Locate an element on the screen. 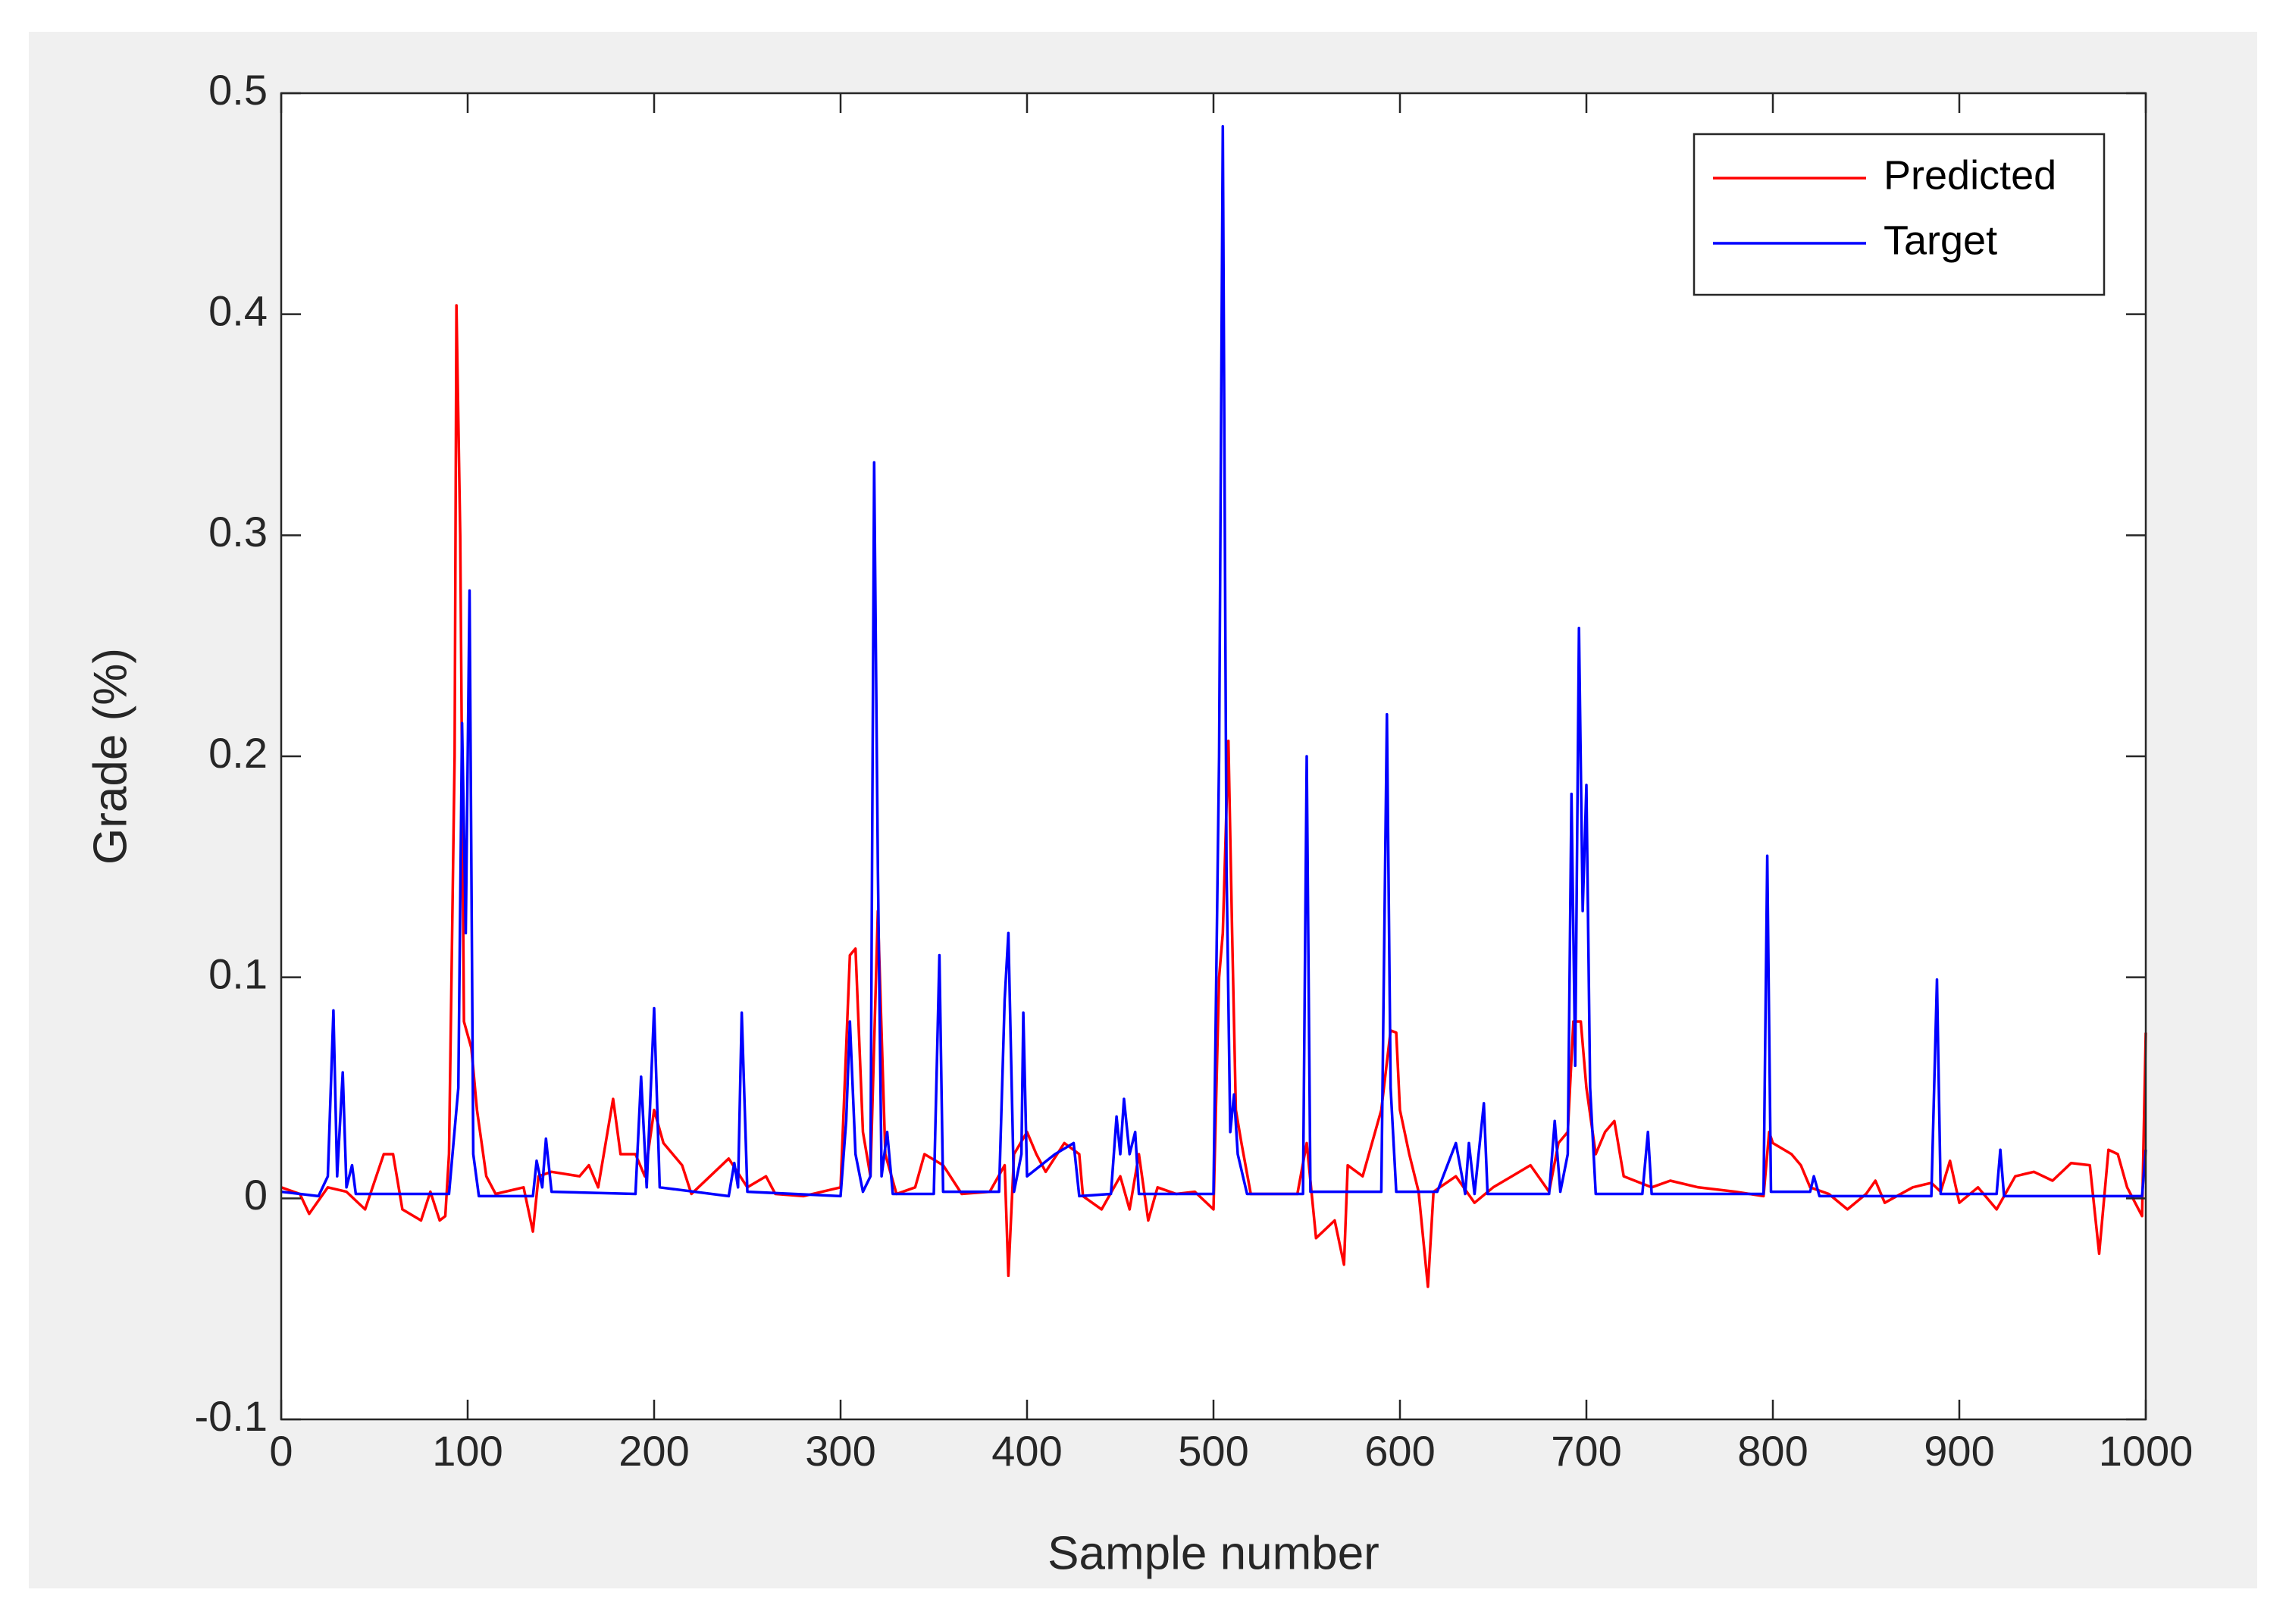  x-tick-label: 300 is located at coordinates (840, 1451).